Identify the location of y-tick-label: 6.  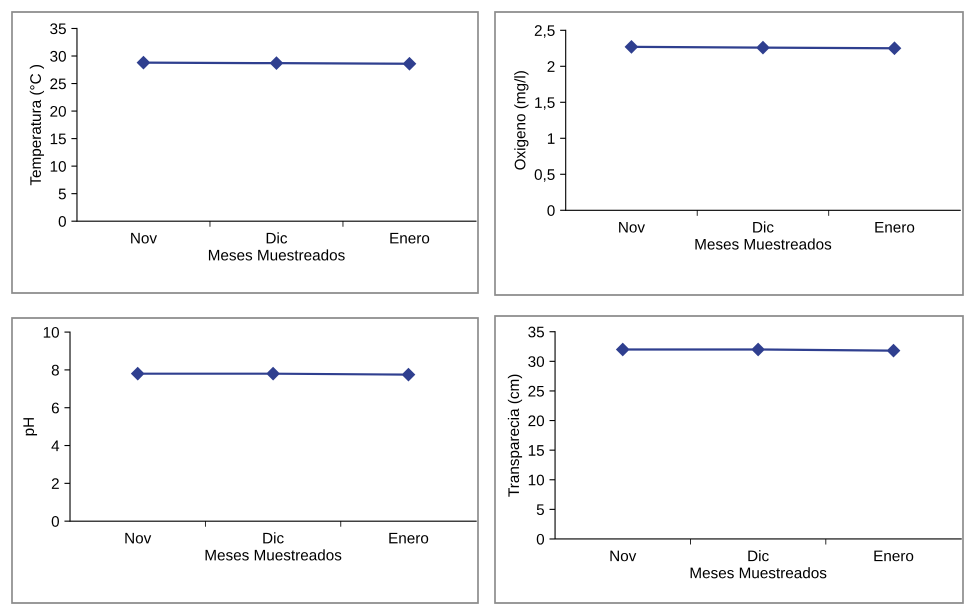
(55, 408).